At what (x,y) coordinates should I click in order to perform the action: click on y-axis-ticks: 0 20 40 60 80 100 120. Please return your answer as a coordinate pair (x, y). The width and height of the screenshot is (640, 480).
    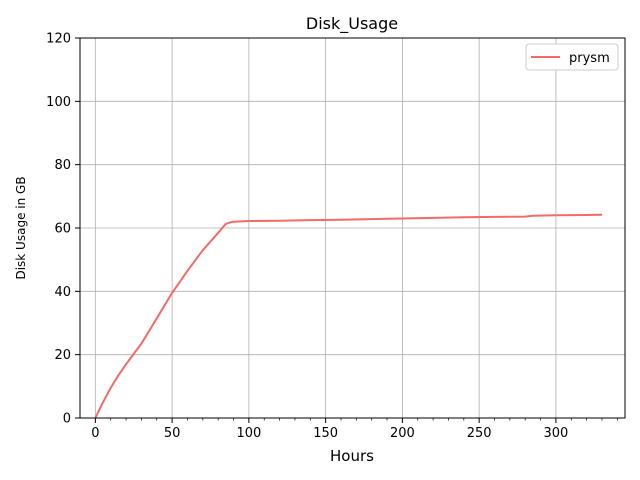
    Looking at the image, I should click on (63, 229).